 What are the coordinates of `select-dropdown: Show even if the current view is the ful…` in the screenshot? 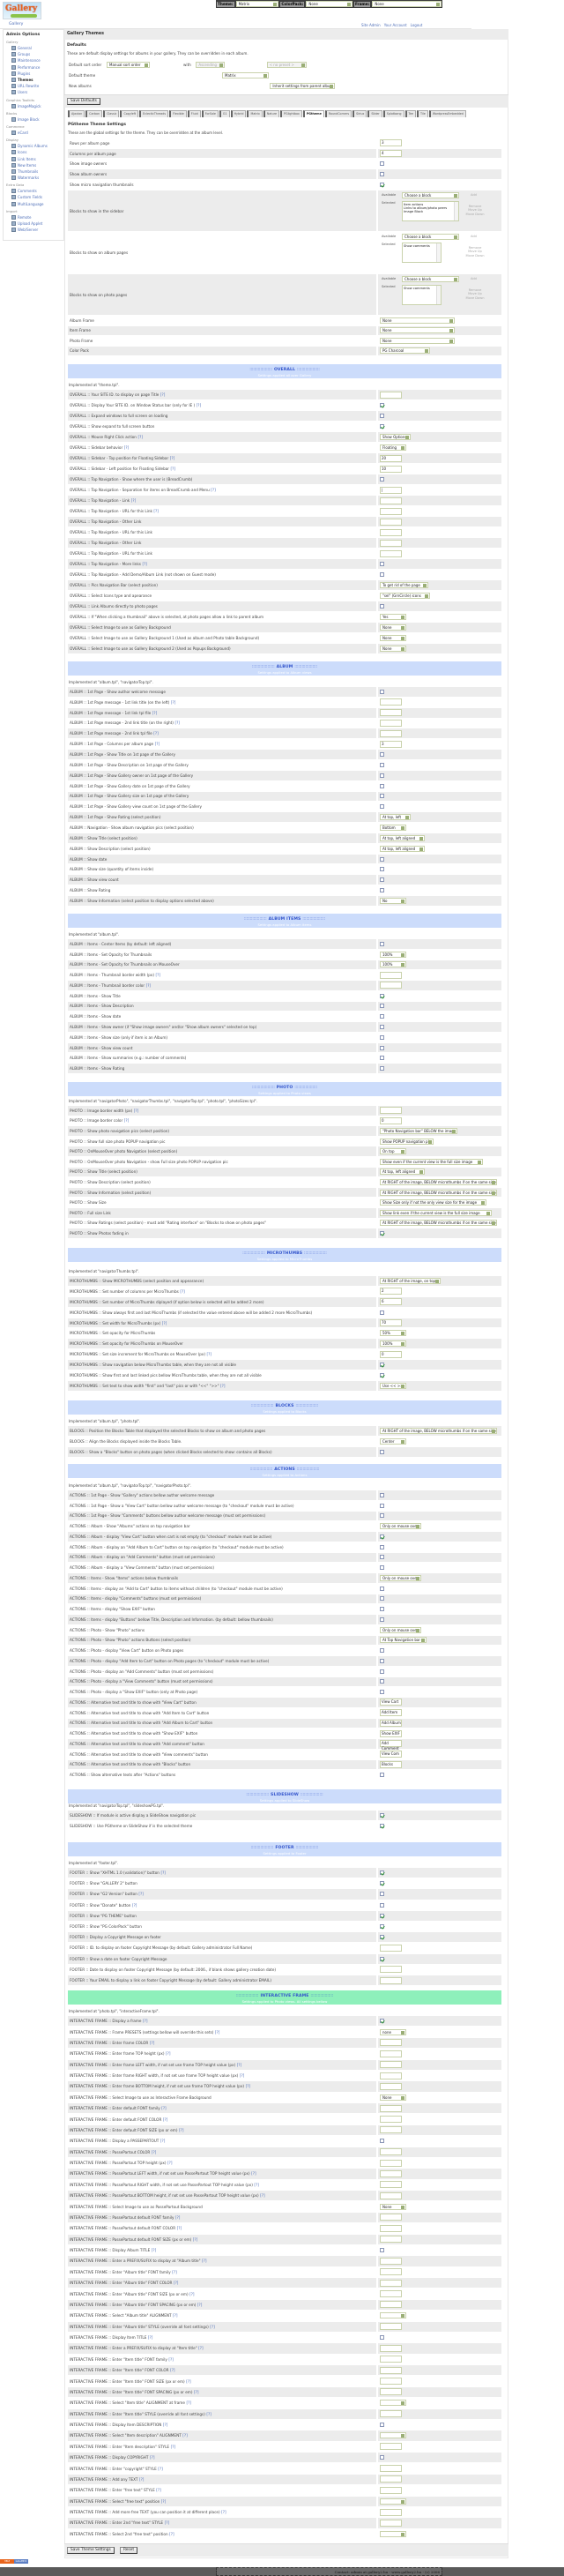 It's located at (431, 1161).